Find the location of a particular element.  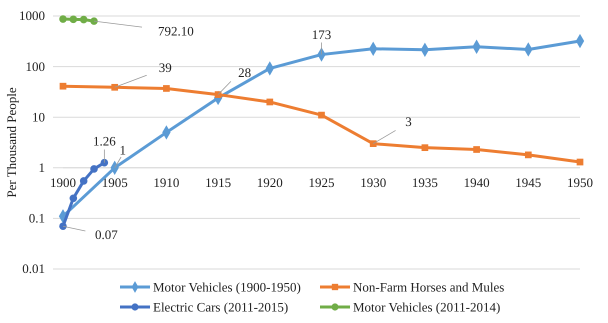

x-tick-label: 1915 is located at coordinates (218, 182).